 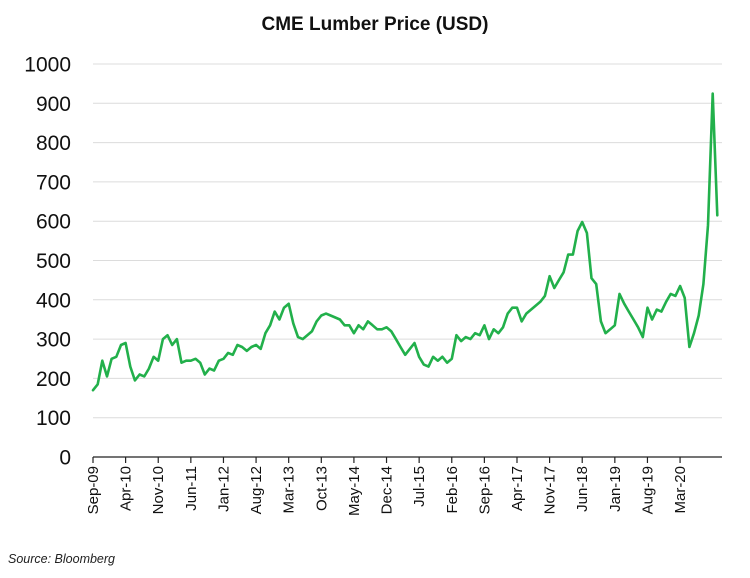 What do you see at coordinates (256, 490) in the screenshot?
I see `x-tick-label: Aug-12` at bounding box center [256, 490].